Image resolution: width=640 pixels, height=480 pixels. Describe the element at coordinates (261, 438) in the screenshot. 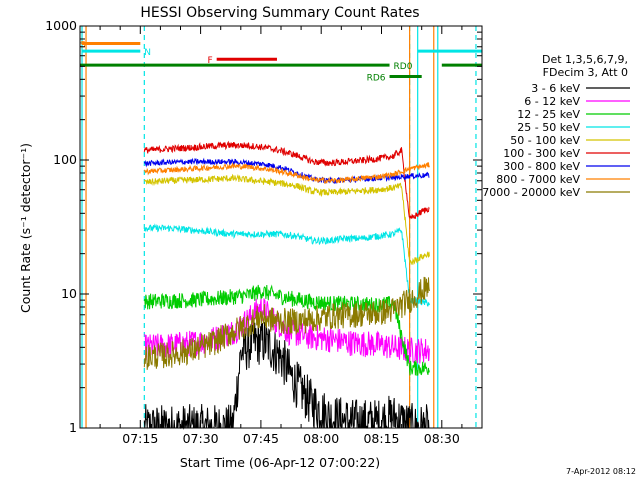

I see `x-tick-label-2: 07:45` at that location.